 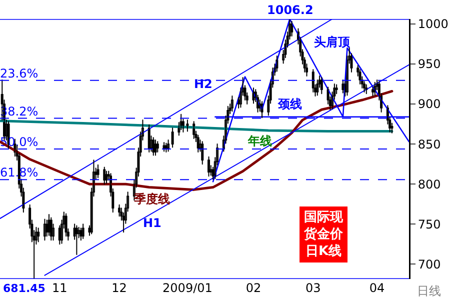 What do you see at coordinates (429, 64) in the screenshot?
I see `y-tick-label: 950` at bounding box center [429, 64].